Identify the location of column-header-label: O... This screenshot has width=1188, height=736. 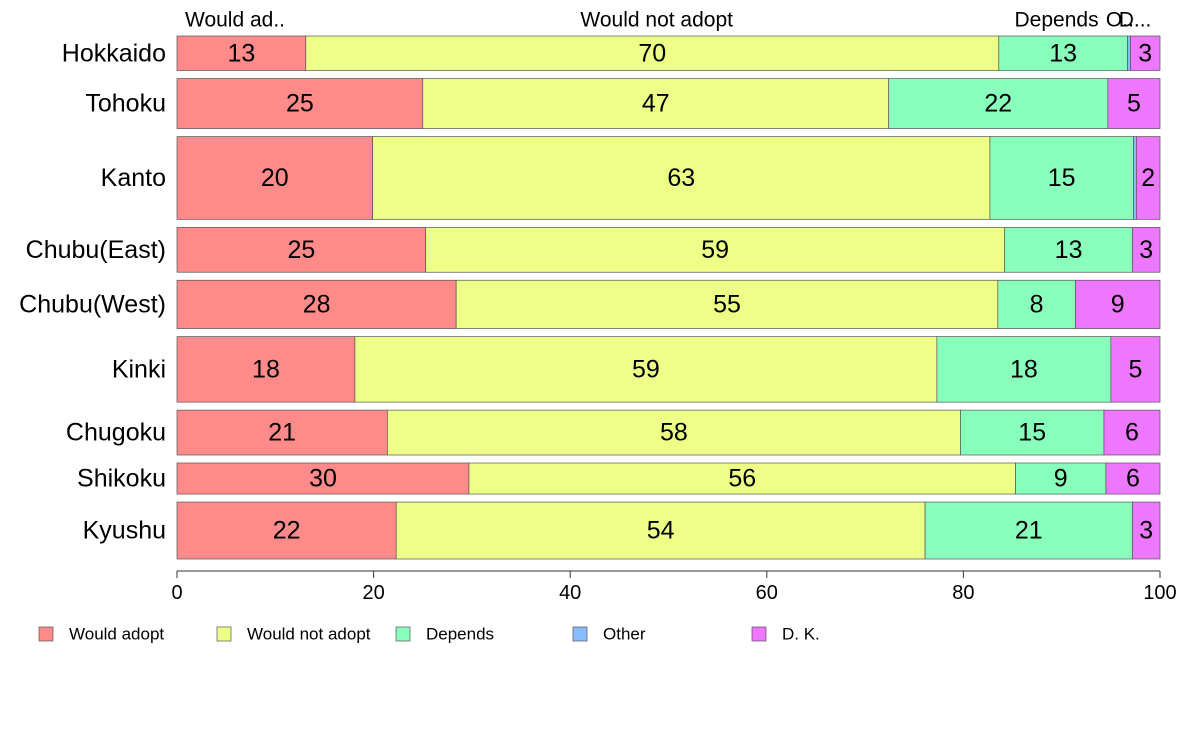
(1120, 20).